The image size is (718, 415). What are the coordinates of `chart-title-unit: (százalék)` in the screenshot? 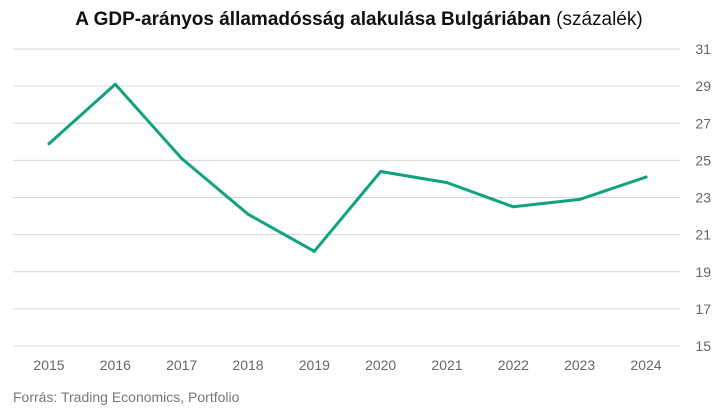 It's located at (599, 19).